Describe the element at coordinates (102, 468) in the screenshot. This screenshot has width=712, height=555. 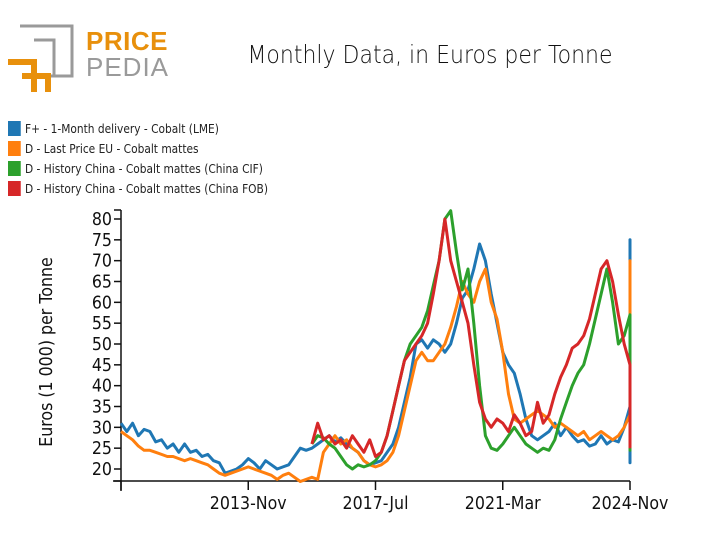
I see `y-tick-label: 20` at that location.